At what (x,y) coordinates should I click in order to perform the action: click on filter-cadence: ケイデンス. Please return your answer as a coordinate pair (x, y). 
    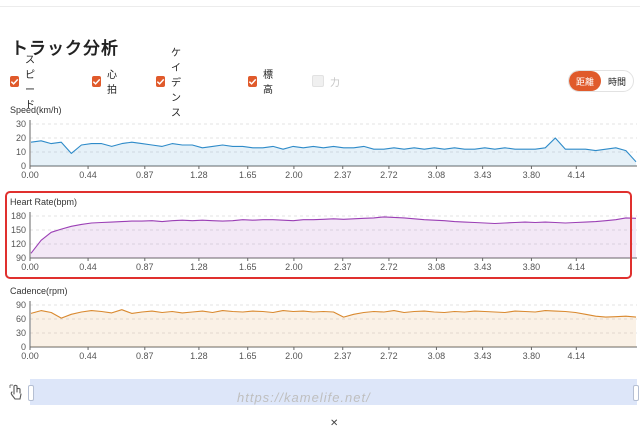
    Looking at the image, I should click on (169, 83).